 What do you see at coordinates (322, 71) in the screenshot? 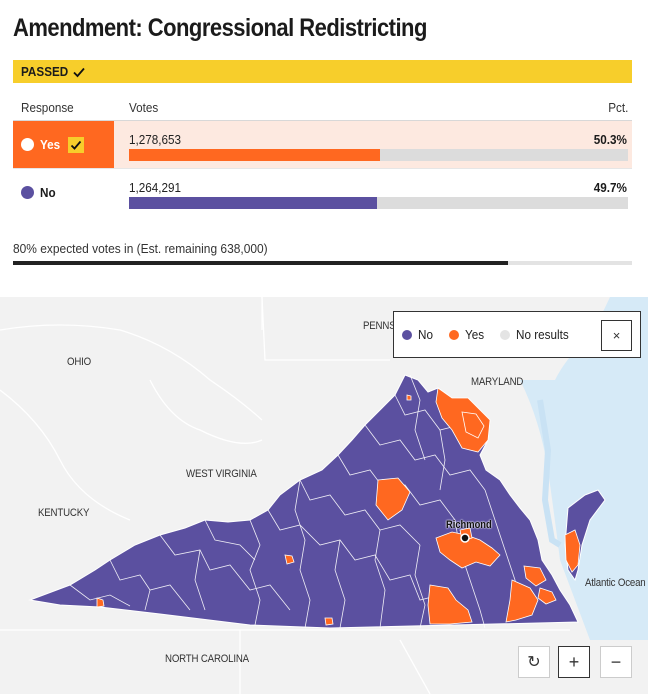
I see `status-banner: PASSED` at bounding box center [322, 71].